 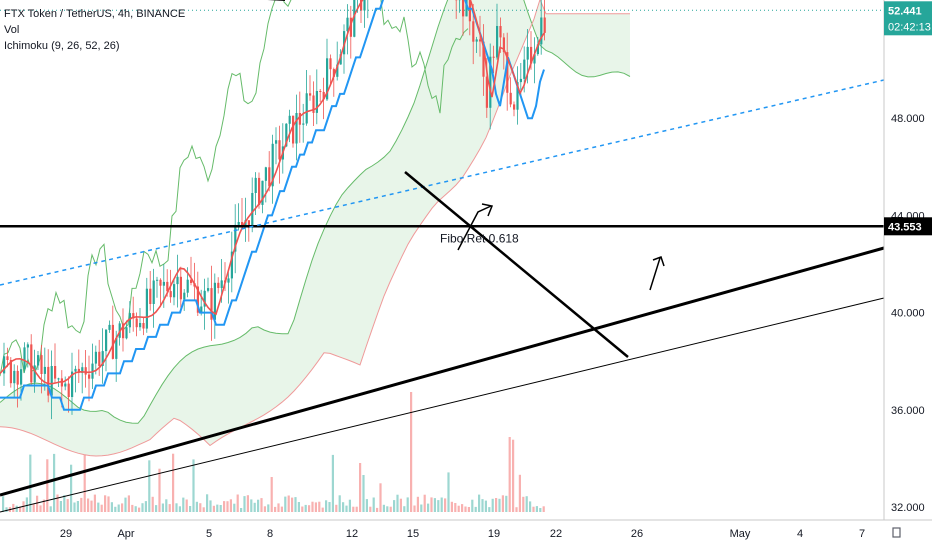 What do you see at coordinates (908, 535) in the screenshot?
I see `axis-corner` at bounding box center [908, 535].